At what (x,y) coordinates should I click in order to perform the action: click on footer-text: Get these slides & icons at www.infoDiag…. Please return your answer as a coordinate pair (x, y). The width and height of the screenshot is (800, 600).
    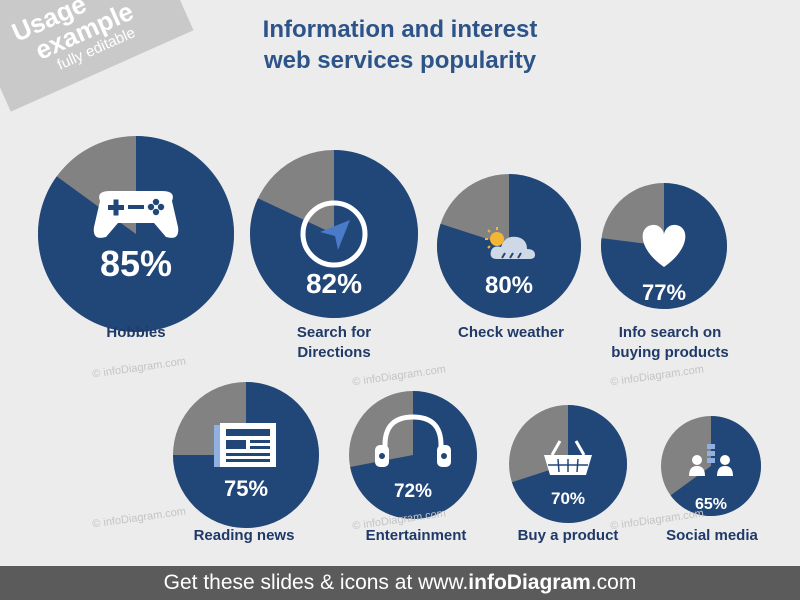
    Looking at the image, I should click on (400, 583).